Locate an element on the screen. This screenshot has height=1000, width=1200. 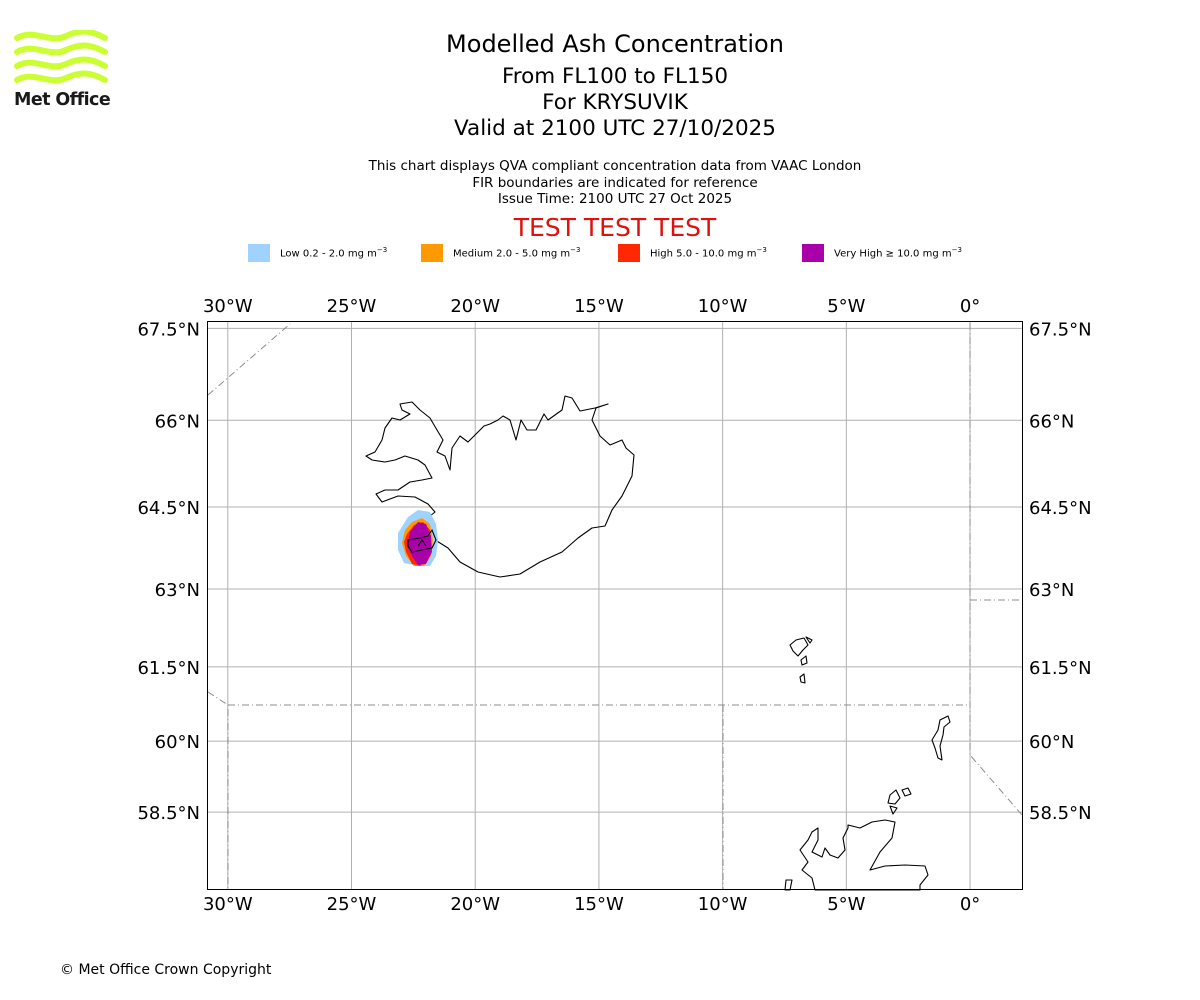
legend-swatch-low is located at coordinates (259, 253).